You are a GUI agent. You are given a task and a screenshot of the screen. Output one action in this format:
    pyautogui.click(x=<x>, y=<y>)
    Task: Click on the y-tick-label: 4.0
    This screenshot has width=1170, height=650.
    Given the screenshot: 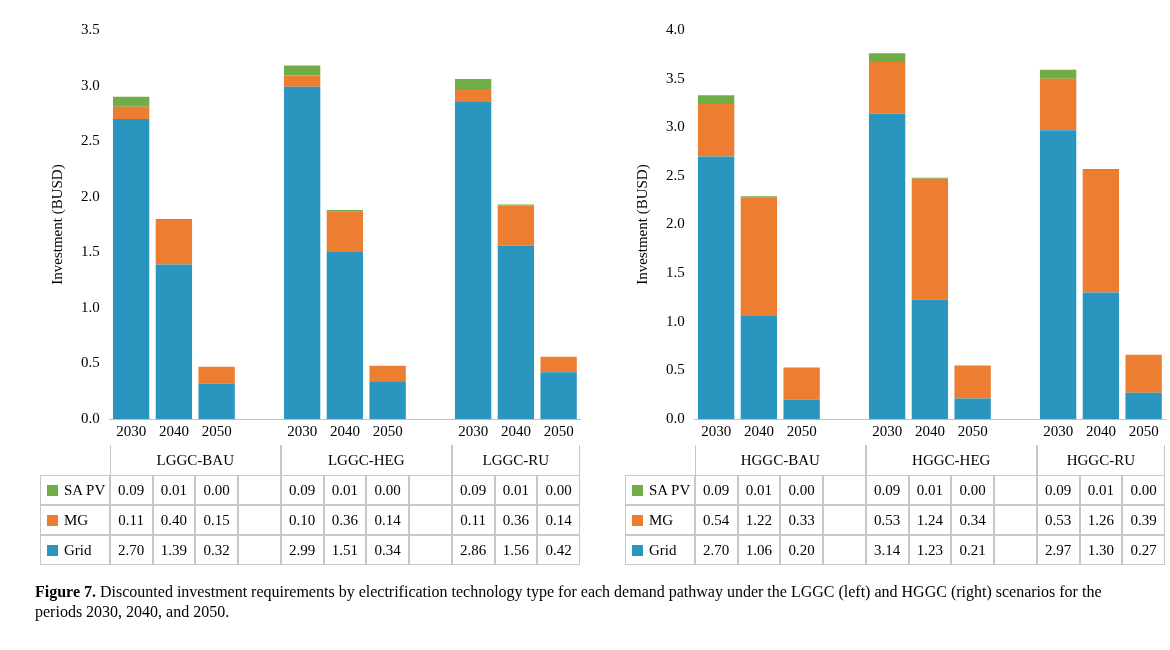 What is the action you would take?
    pyautogui.click(x=675, y=28)
    